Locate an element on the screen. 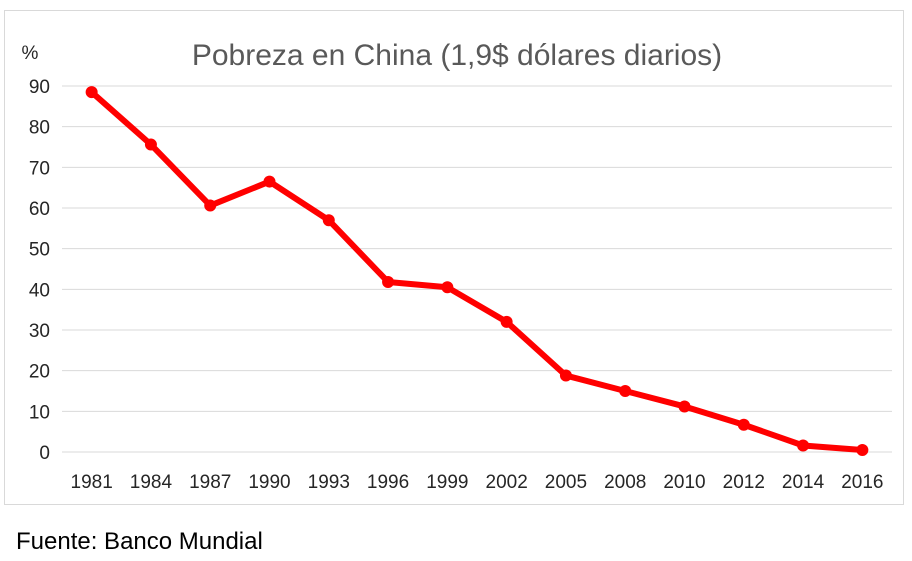  x-tick-label: 1996 is located at coordinates (388, 482).